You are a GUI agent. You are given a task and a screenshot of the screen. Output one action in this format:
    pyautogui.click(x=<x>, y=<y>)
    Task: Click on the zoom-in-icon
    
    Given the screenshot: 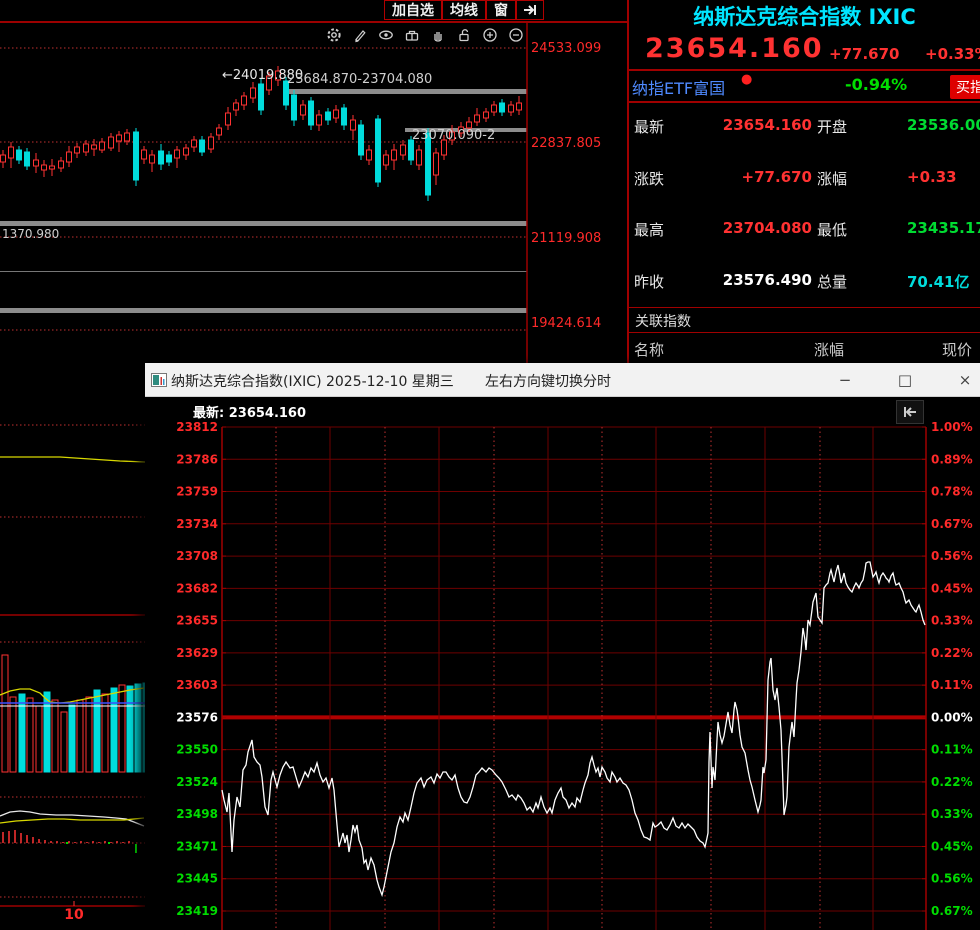 What is the action you would take?
    pyautogui.click(x=489, y=34)
    